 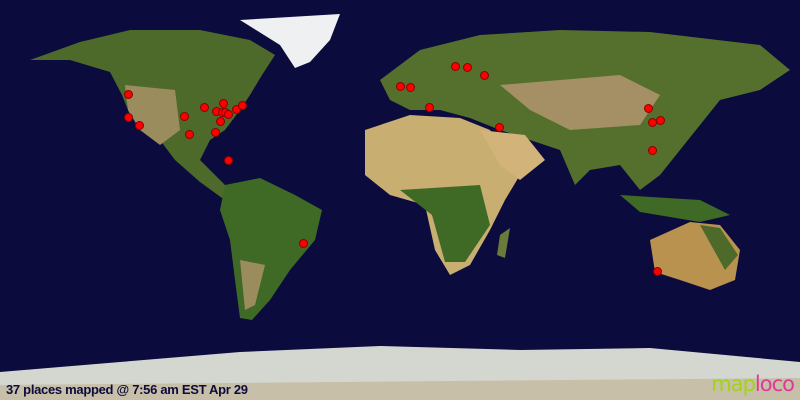 What do you see at coordinates (774, 384) in the screenshot?
I see `logo-part-loco: loco` at bounding box center [774, 384].